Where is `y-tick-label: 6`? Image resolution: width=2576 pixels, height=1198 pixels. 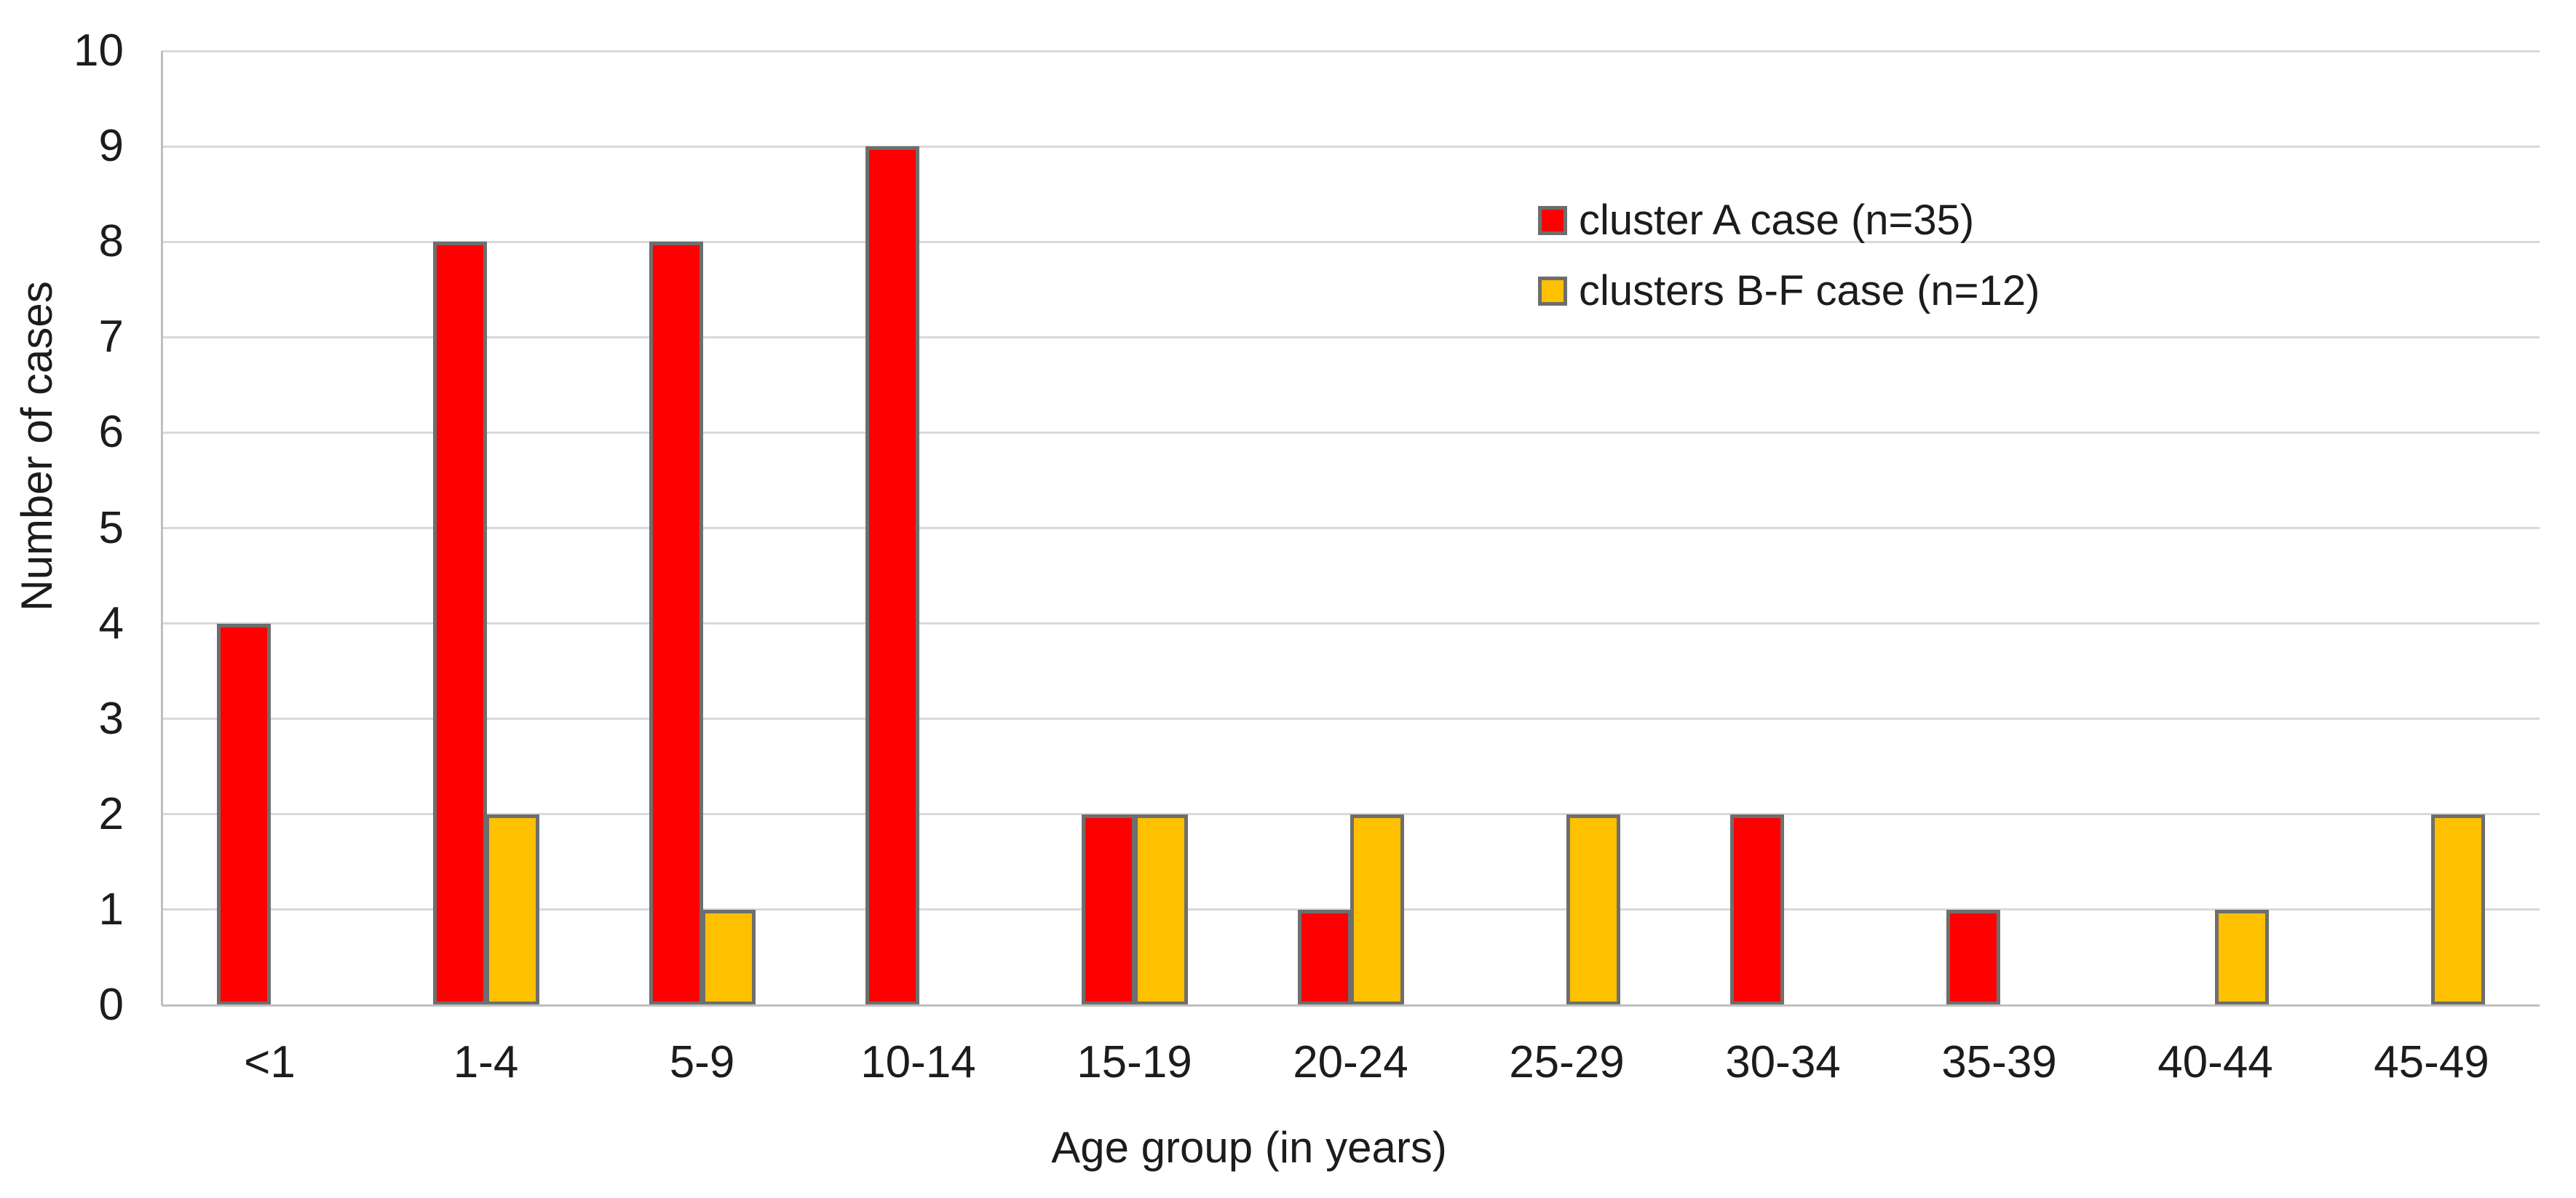 y-tick-label: 6 is located at coordinates (111, 432).